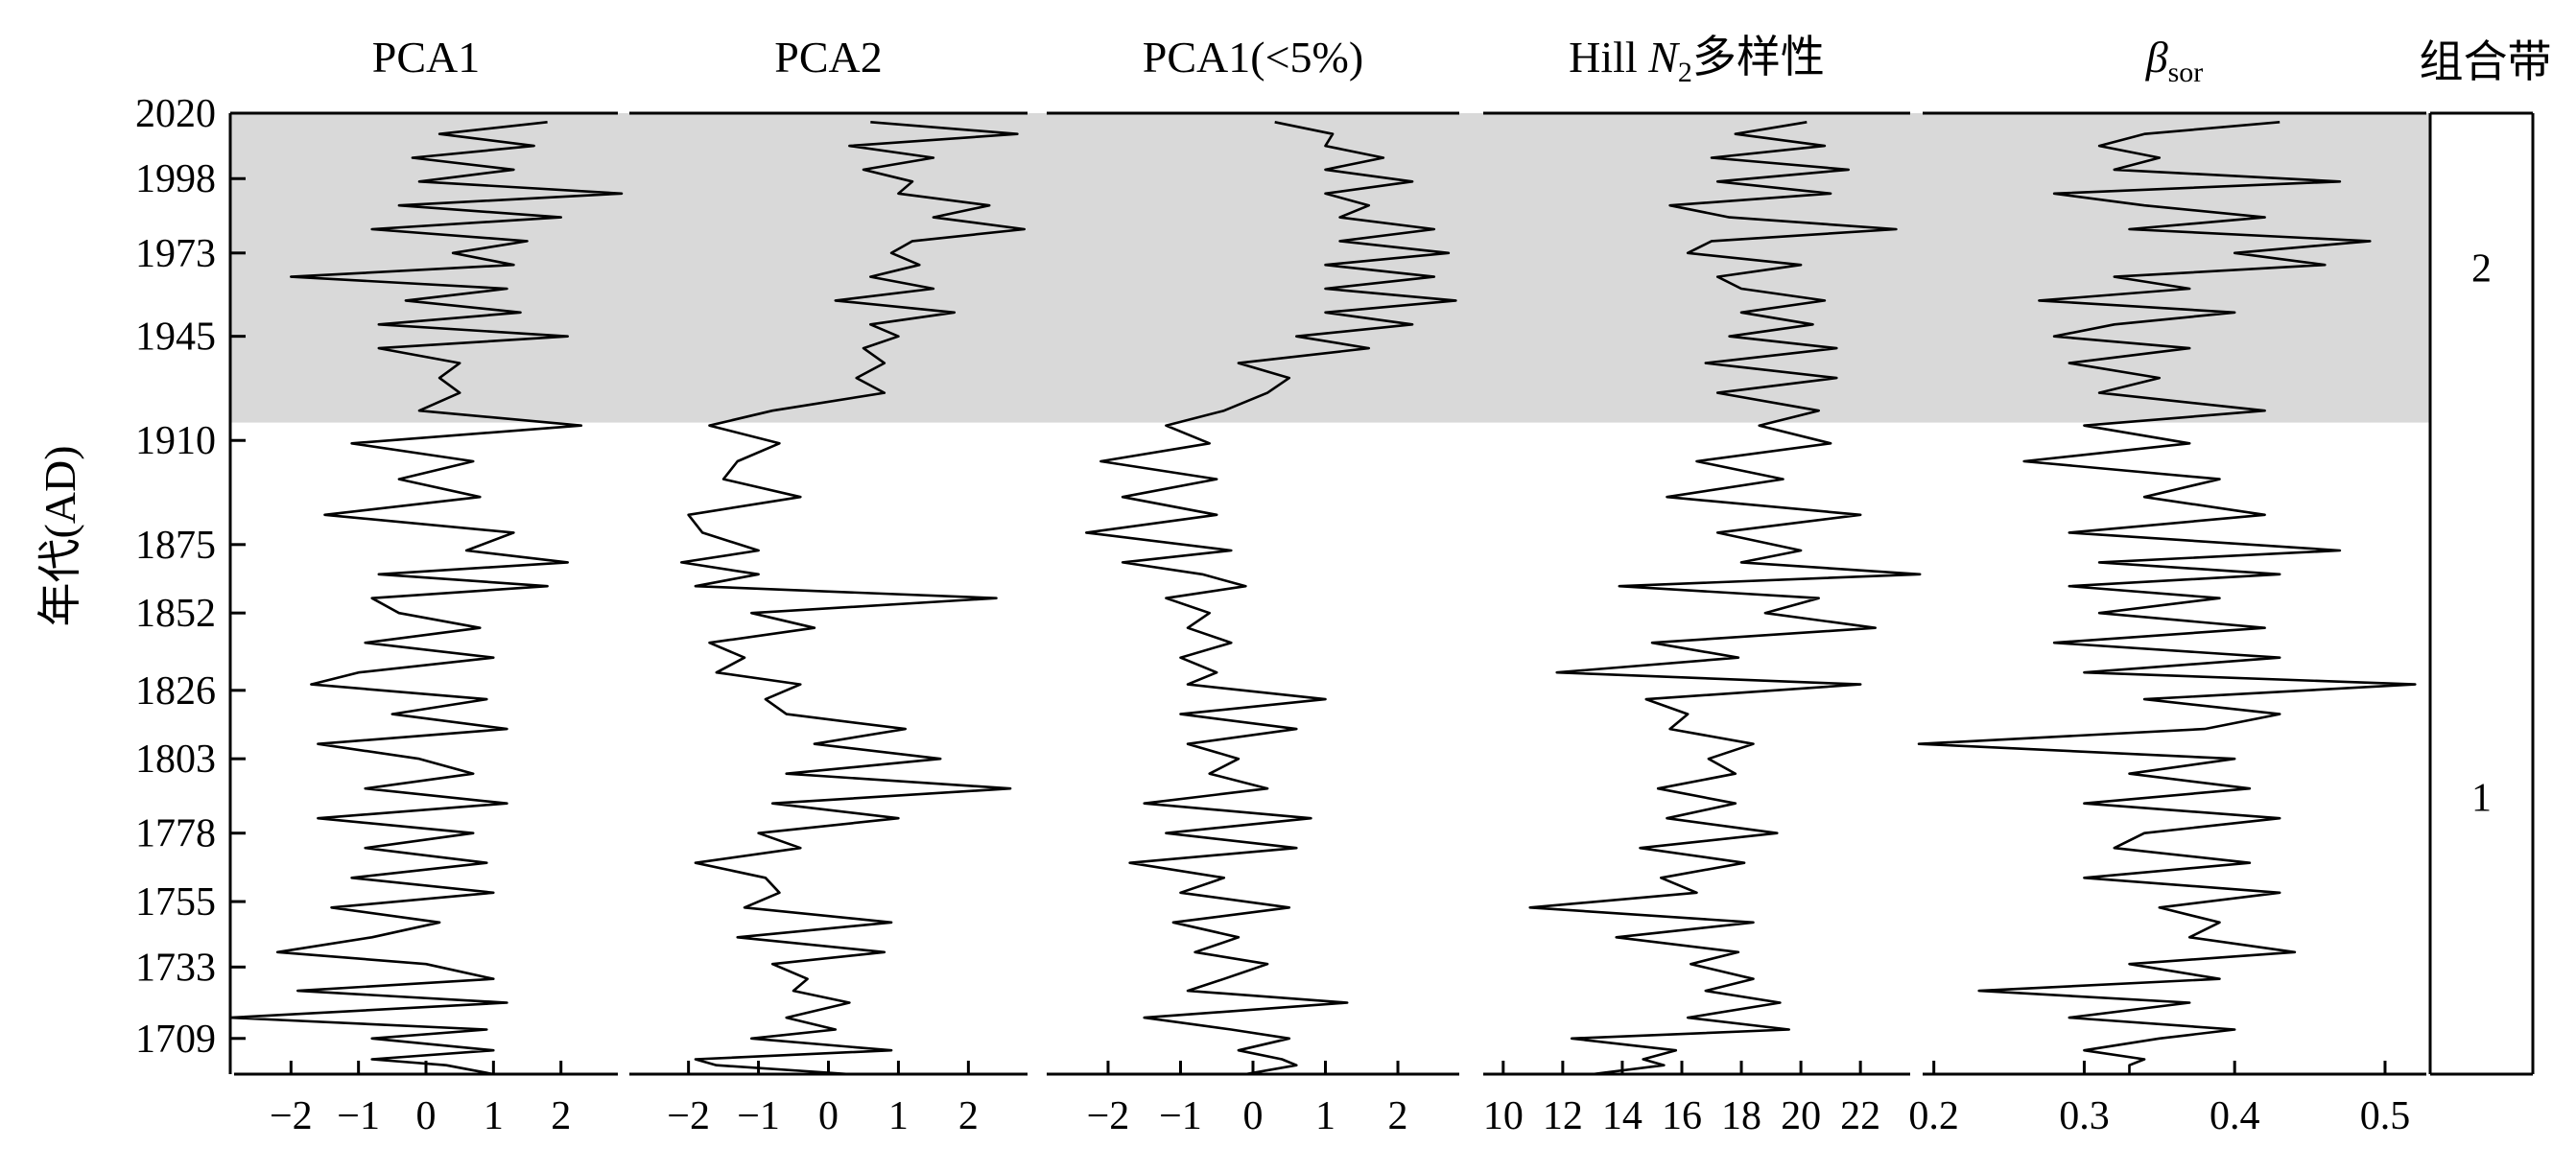  Describe the element at coordinates (2482, 798) in the screenshot. I see `zone-label: 1` at that location.